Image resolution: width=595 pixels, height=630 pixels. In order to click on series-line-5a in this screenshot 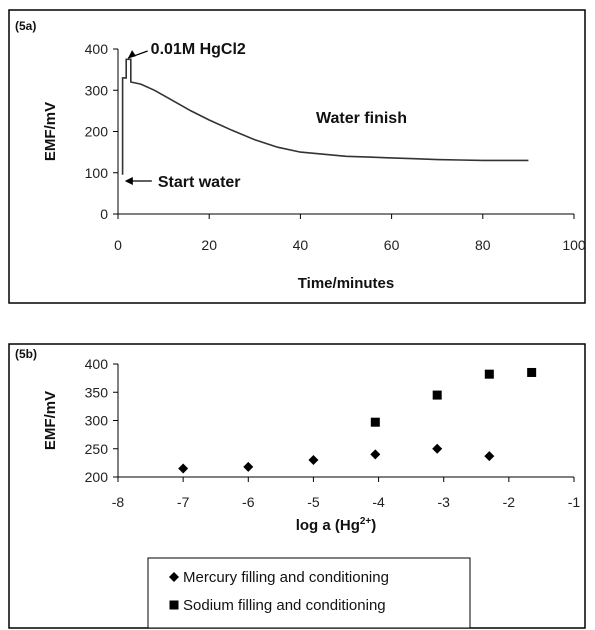, I will do `click(325, 116)`.